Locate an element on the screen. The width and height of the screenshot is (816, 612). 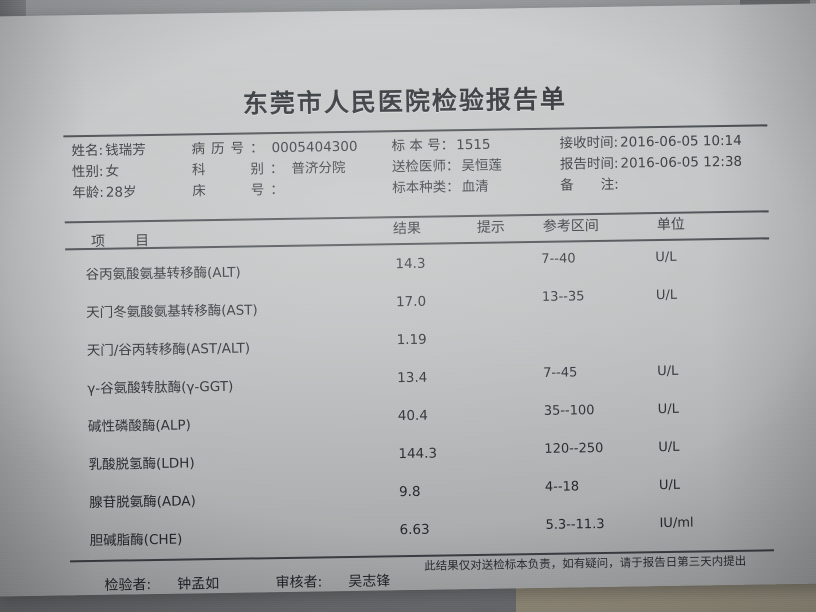
specimen-no-value: 1515 is located at coordinates (473, 145).